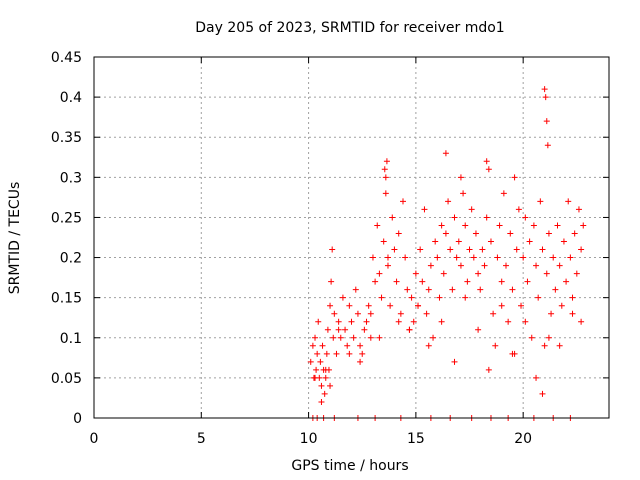  Describe the element at coordinates (71, 178) in the screenshot. I see `y-tick-label: 0.3` at that location.